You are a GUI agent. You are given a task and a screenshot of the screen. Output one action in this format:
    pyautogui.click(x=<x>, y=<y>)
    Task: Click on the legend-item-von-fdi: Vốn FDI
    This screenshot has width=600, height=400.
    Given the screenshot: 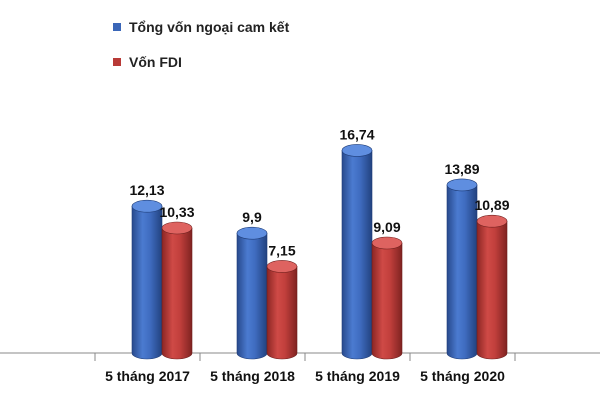 What is the action you would take?
    pyautogui.click(x=201, y=62)
    